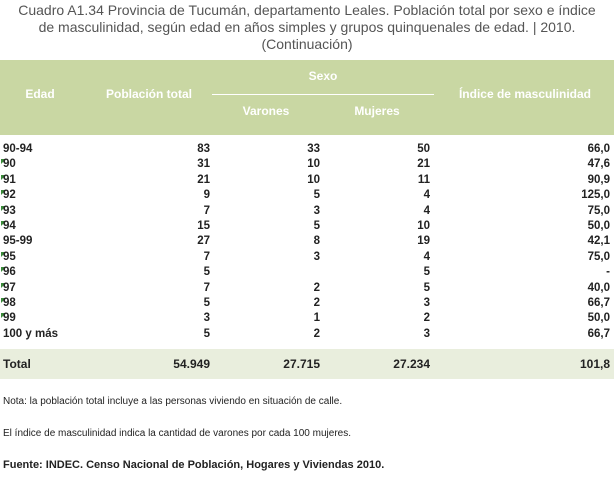 This screenshot has width=614, height=495. What do you see at coordinates (594, 364) in the screenshot?
I see `total-indice: 101,8` at bounding box center [594, 364].